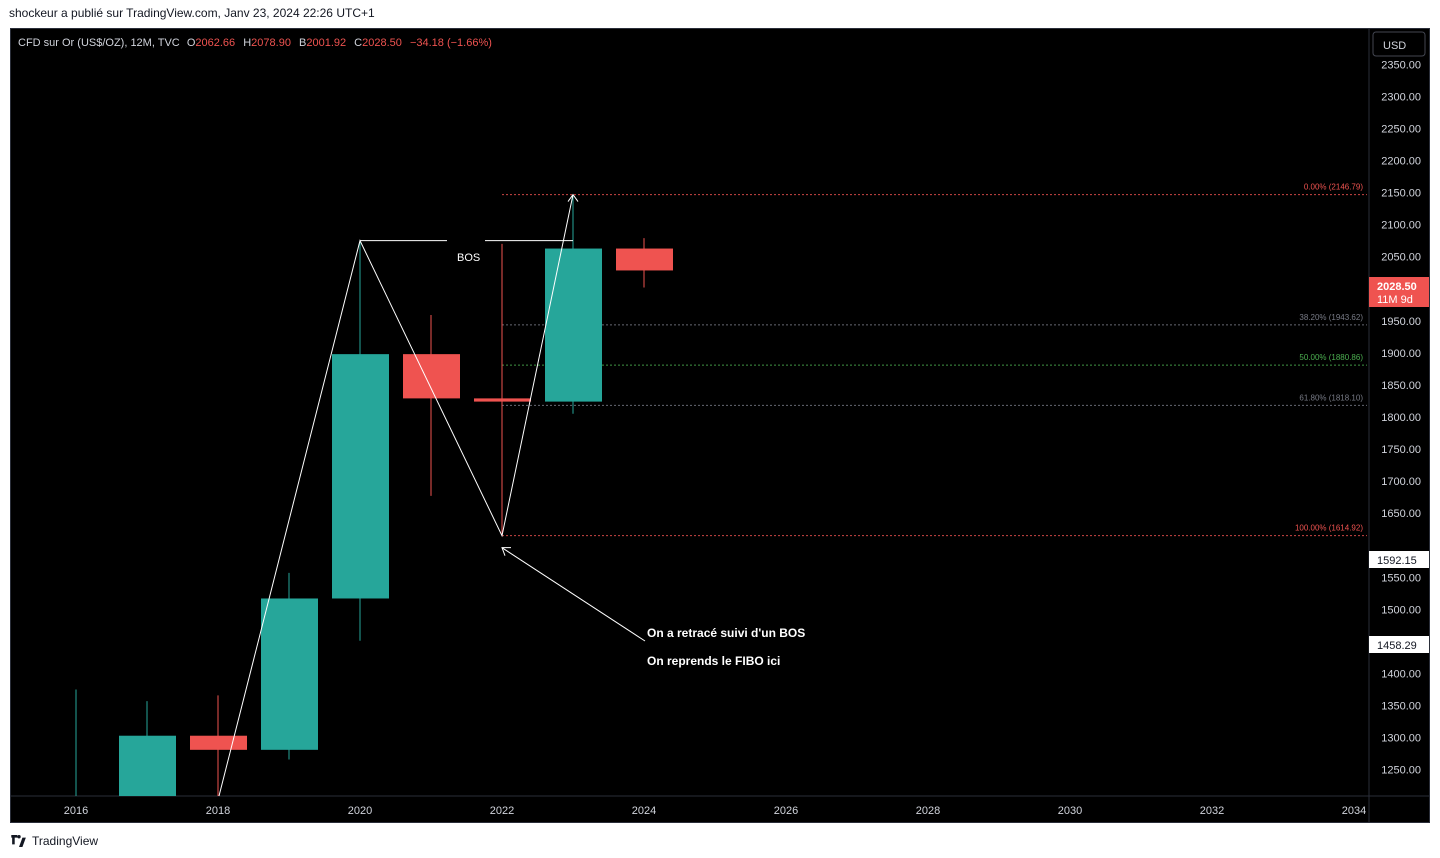 The image size is (1440, 858). Describe the element at coordinates (502, 811) in the screenshot. I see `x-tick-label: 2022` at that location.